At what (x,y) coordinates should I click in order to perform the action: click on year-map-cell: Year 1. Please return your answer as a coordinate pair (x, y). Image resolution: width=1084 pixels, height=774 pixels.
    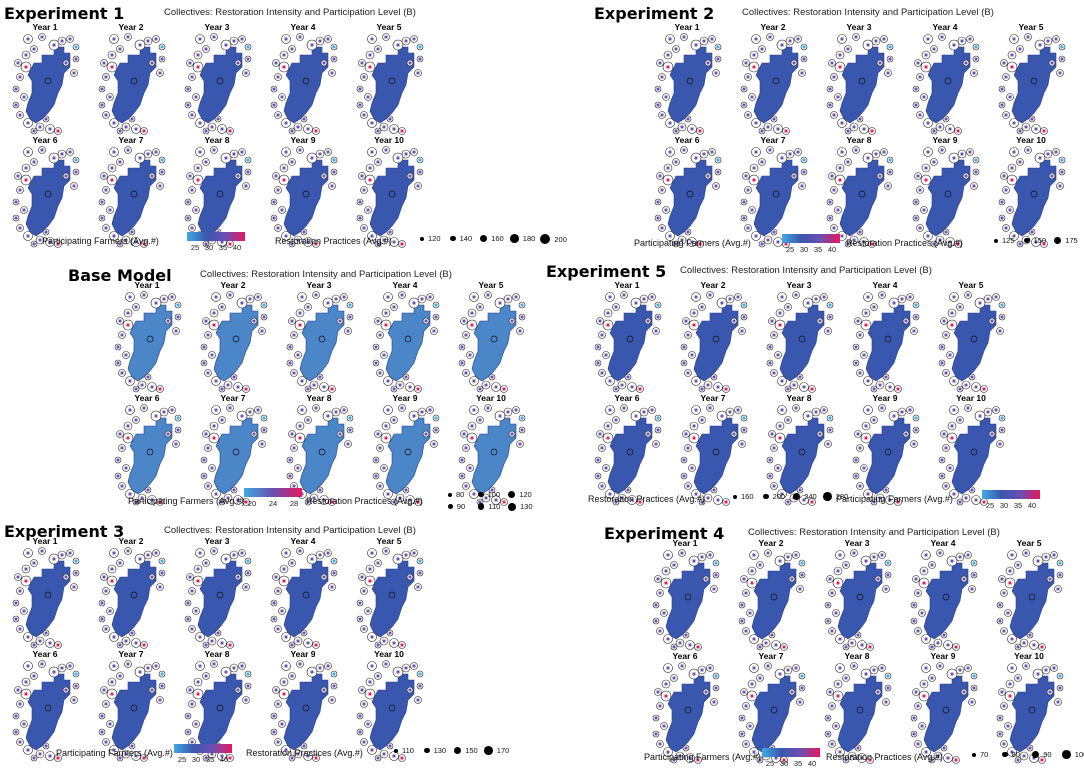
    Looking at the image, I should click on (45, 593).